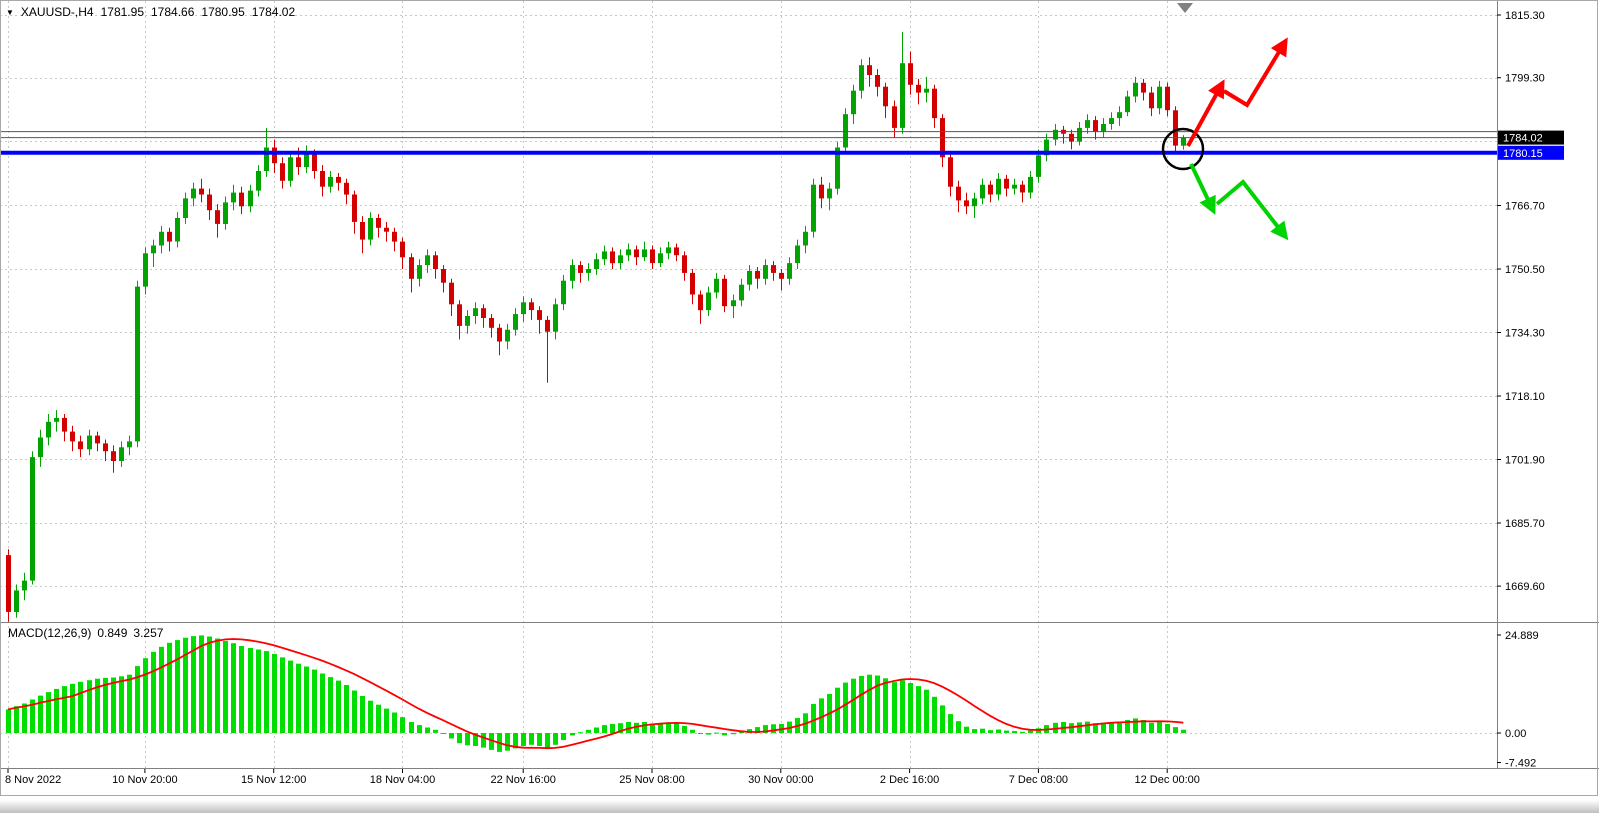  I want to click on macd-axis-label: 24.889, so click(1522, 636).